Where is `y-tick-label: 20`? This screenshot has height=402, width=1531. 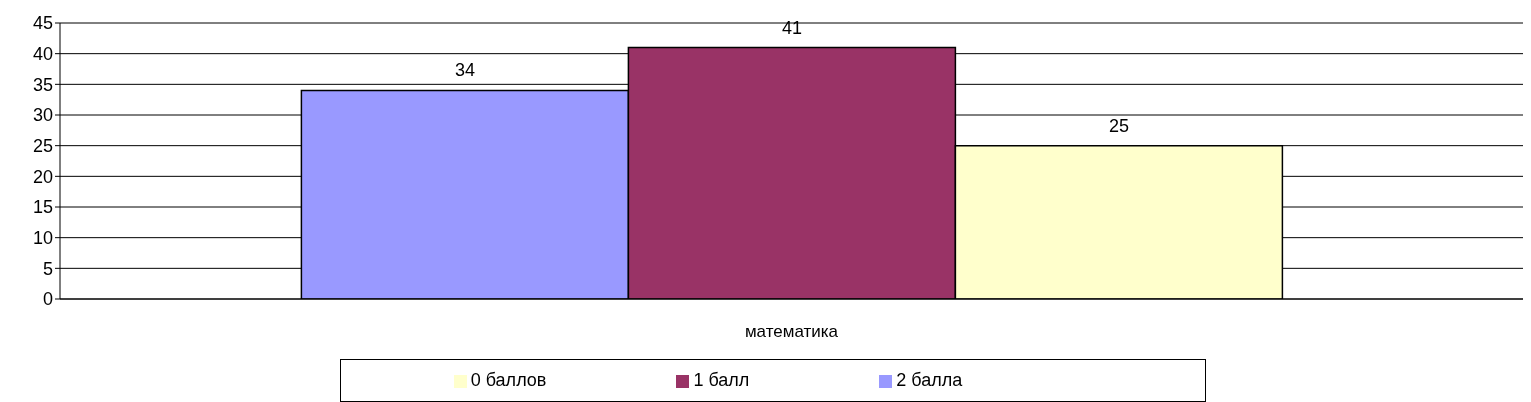
y-tick-label: 20 is located at coordinates (42, 176).